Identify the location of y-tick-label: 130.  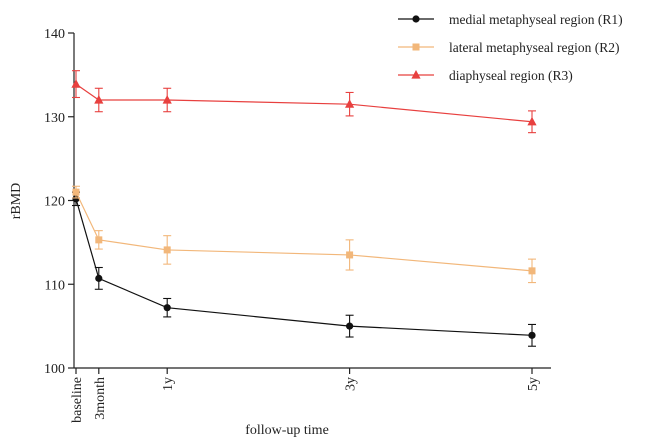
(54, 118).